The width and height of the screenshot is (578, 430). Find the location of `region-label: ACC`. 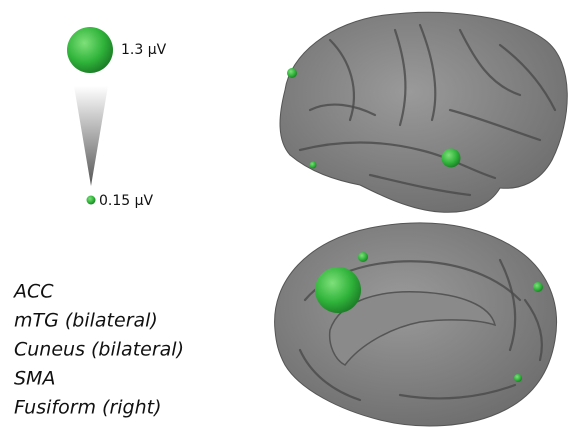

region-label: ACC is located at coordinates (33, 292).